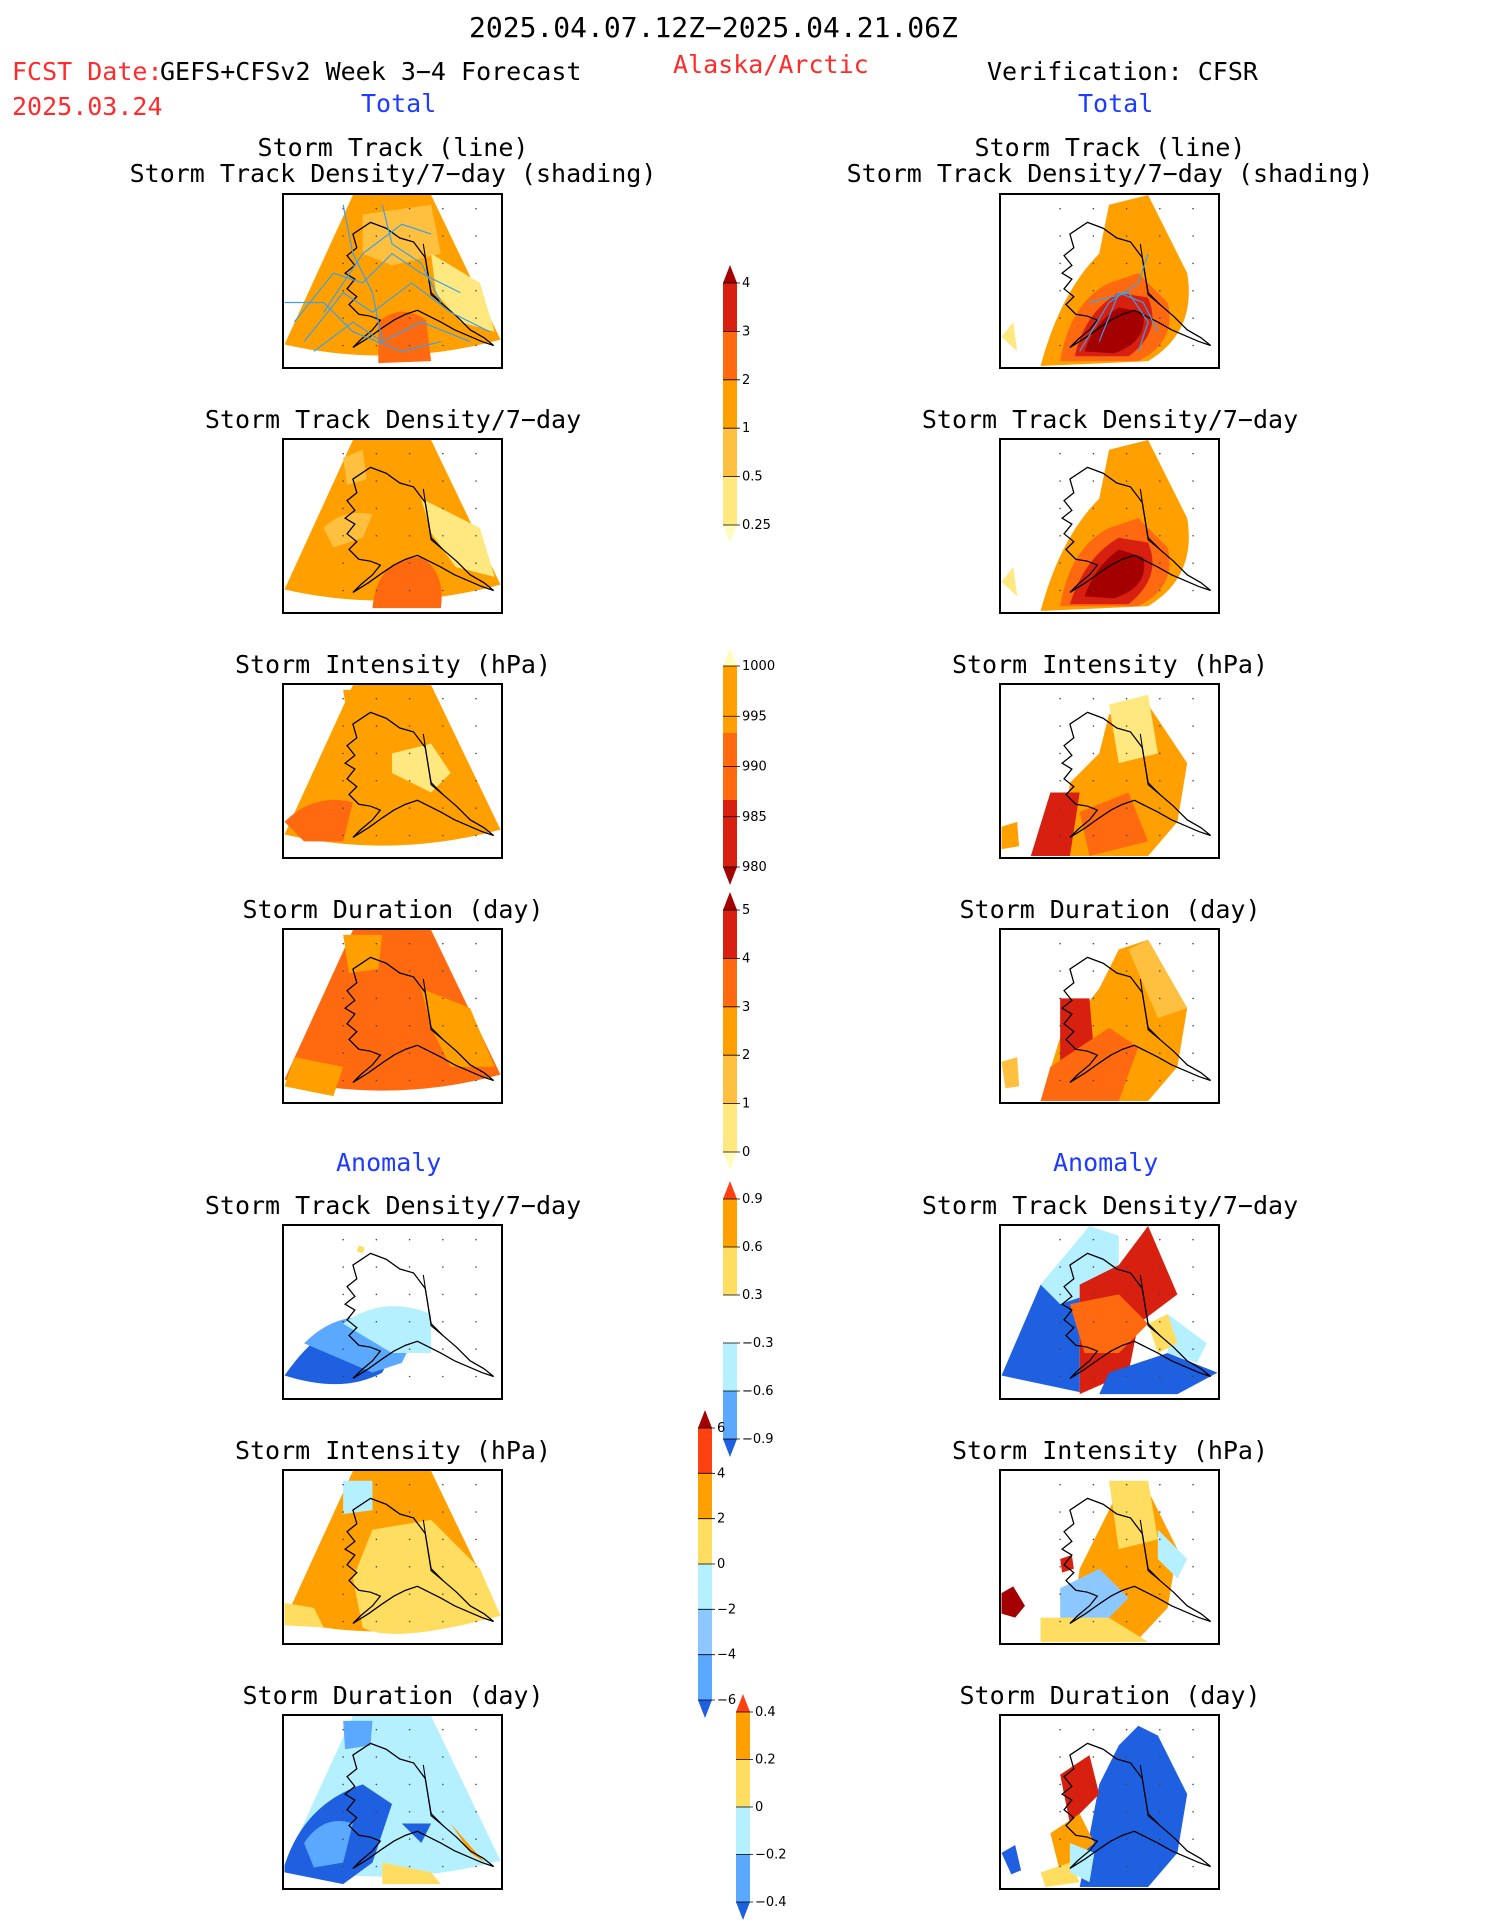 The width and height of the screenshot is (1487, 1925). What do you see at coordinates (771, 1855) in the screenshot?
I see `cbar-anom_duration-label-3: −0.2` at bounding box center [771, 1855].